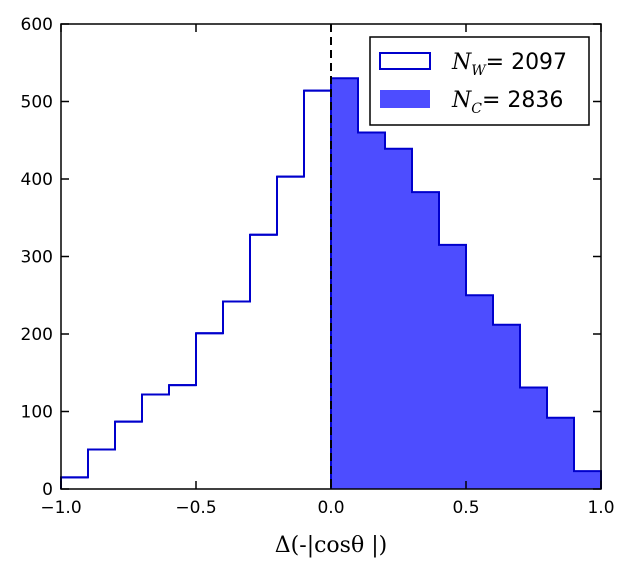  Describe the element at coordinates (405, 61) in the screenshot. I see `legend-swatch-outline` at that location.